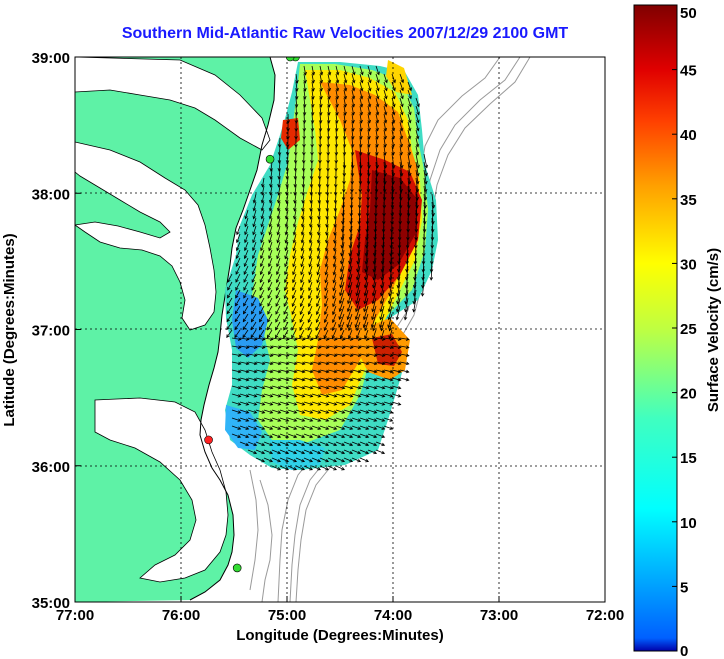  I want to click on colorbar-tick-label: 25, so click(688, 329).